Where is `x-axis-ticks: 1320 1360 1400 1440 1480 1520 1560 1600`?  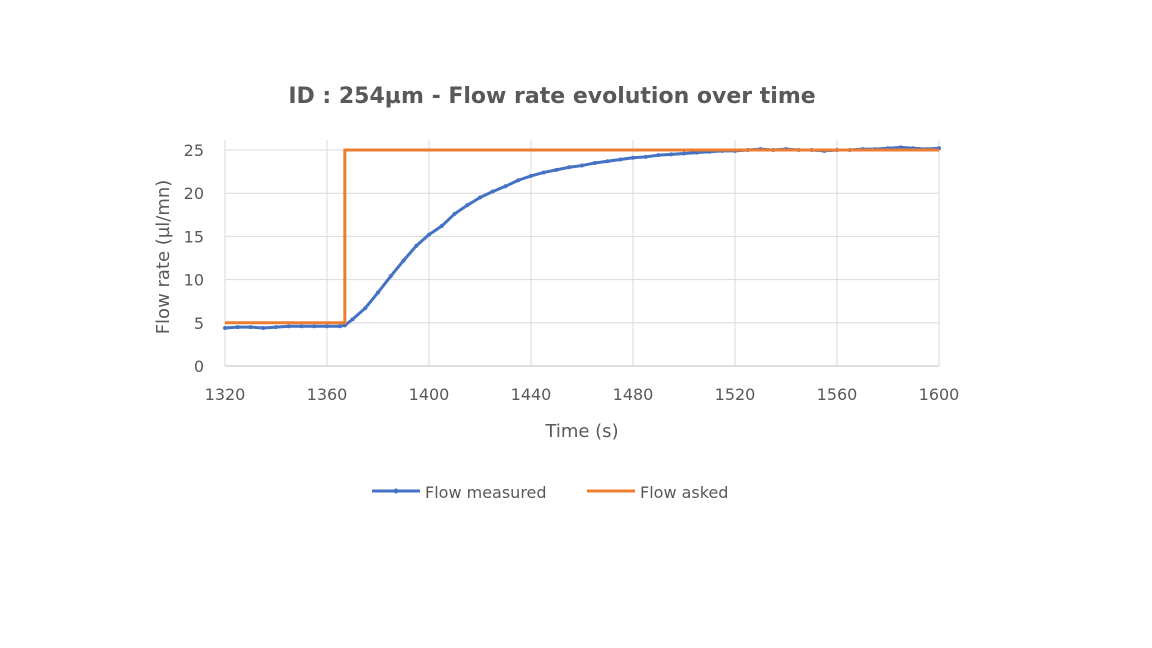 x-axis-ticks: 1320 1360 1400 1440 1480 1520 1560 1600 is located at coordinates (582, 394).